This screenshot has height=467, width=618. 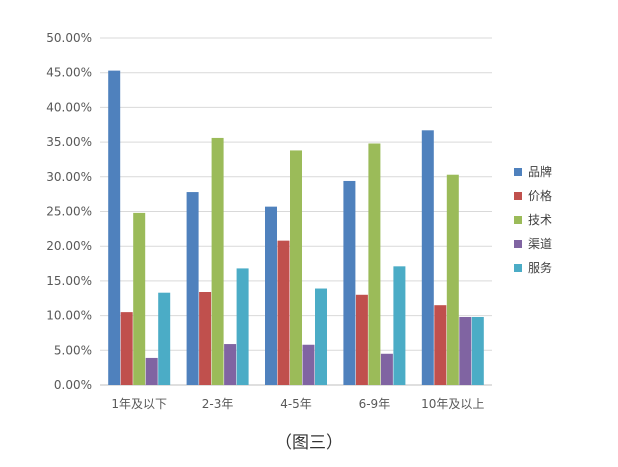 What do you see at coordinates (73, 385) in the screenshot?
I see `y-tick-label: 0.00%` at bounding box center [73, 385].